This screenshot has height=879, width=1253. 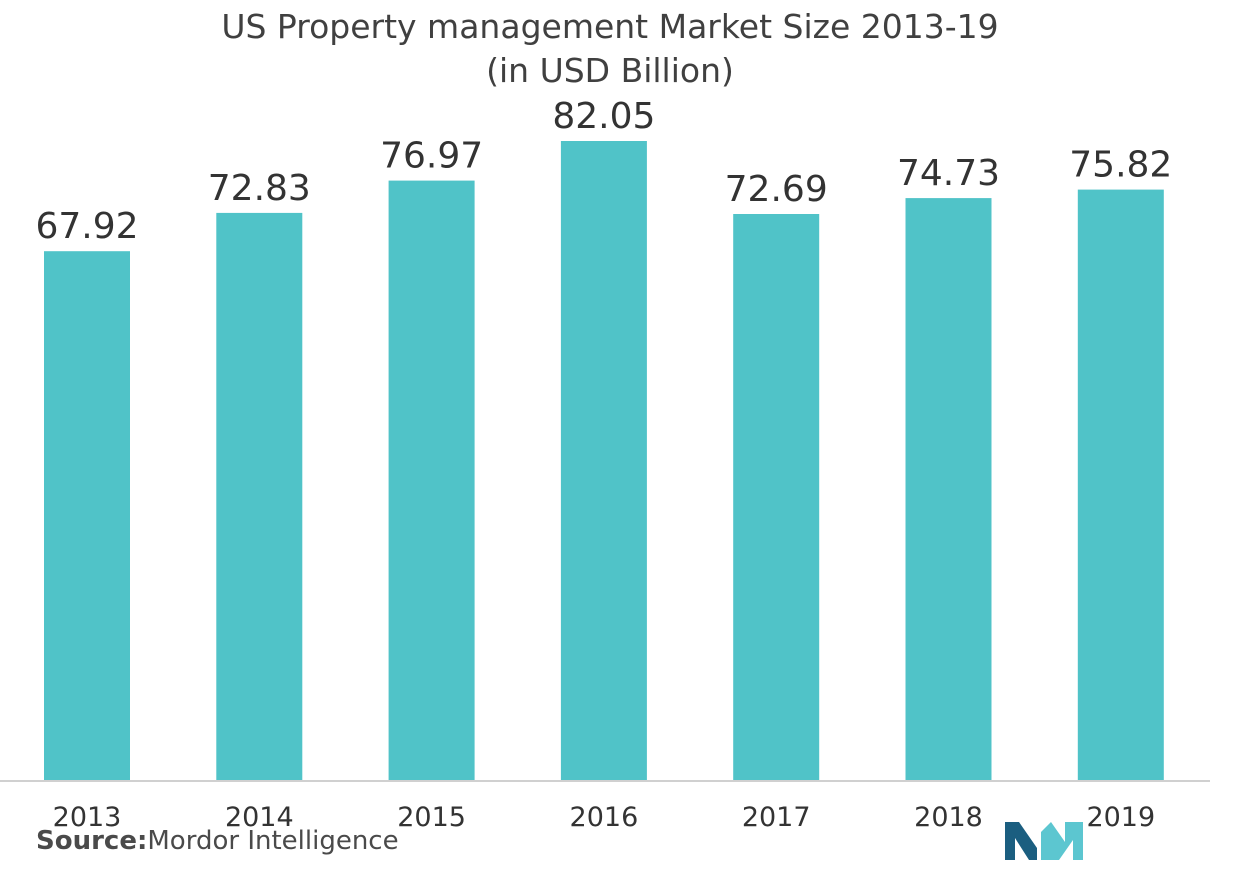 I want to click on x-tick-label-2019: 2019, so click(x=1120, y=817).